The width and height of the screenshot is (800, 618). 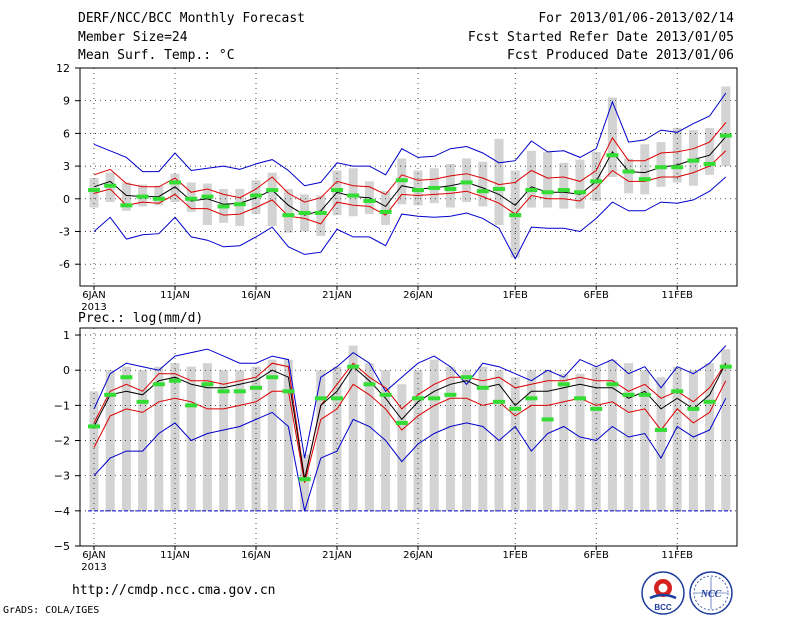 What do you see at coordinates (337, 555) in the screenshot?
I see `x-tick-label: 21JAN` at bounding box center [337, 555].